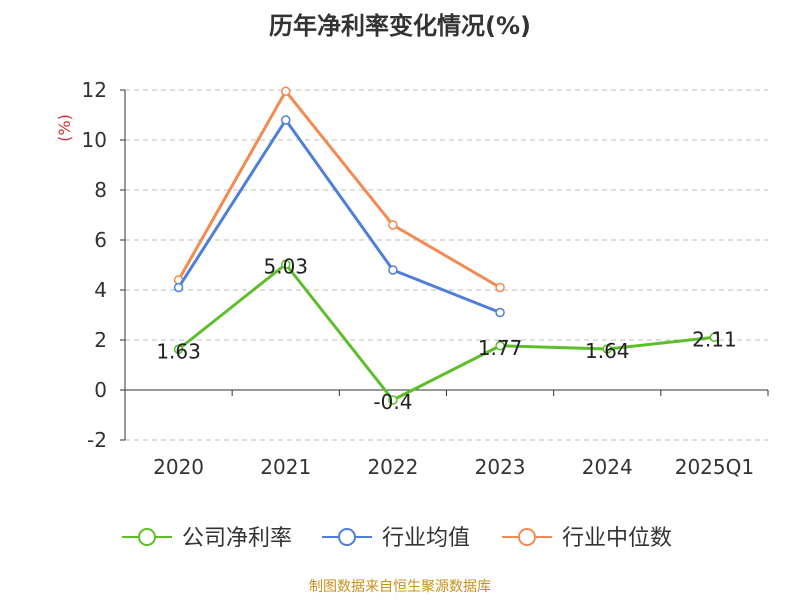  I want to click on x-tick-label: 2020, so click(178, 467).